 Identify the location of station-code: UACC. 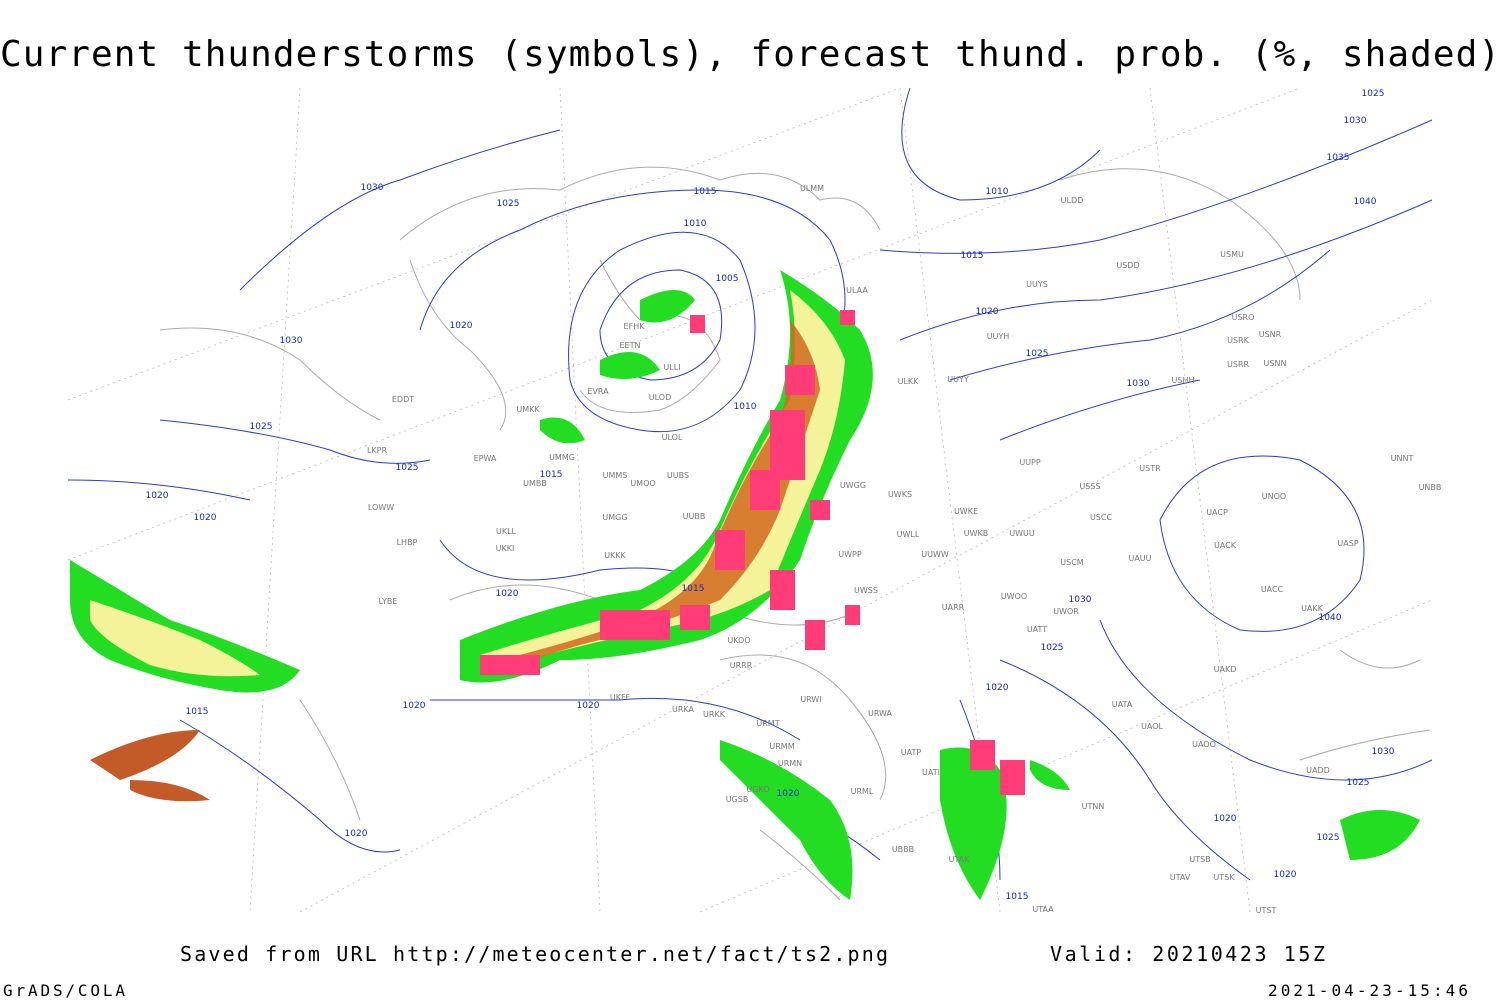
(1272, 589).